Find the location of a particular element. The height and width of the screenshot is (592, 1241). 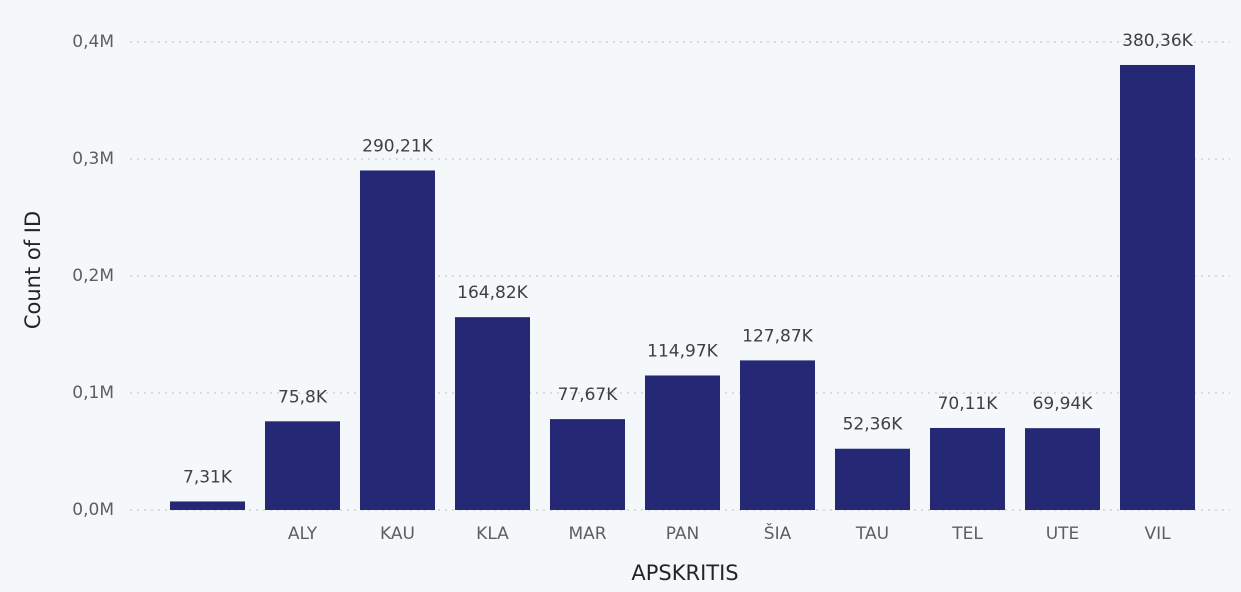

data-label: 114,97K is located at coordinates (682, 351).